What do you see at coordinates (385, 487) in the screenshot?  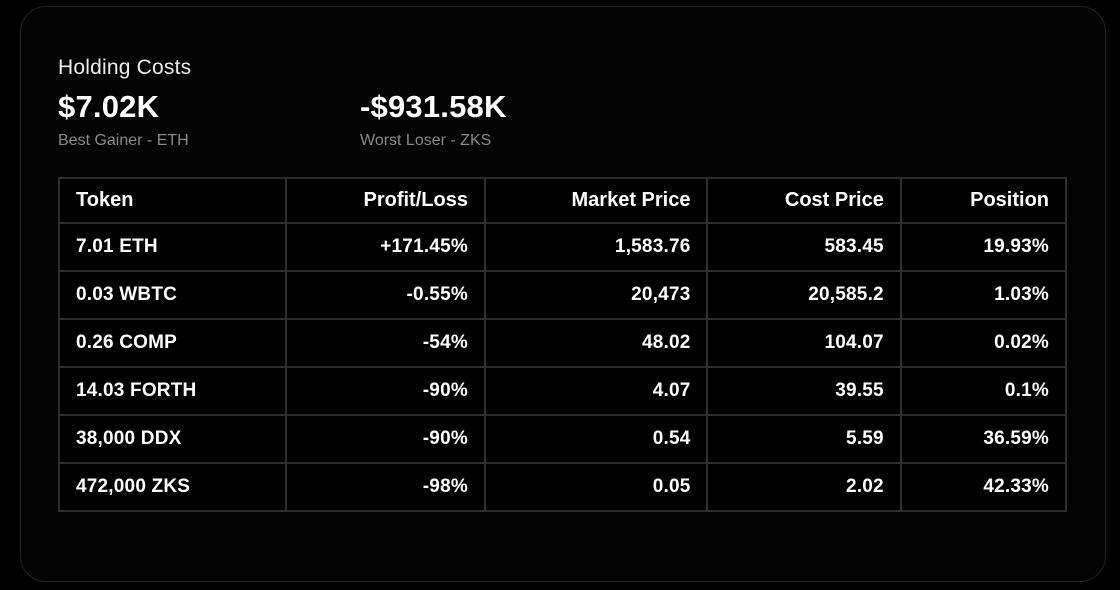 I see `cell-profit-loss: -98%` at bounding box center [385, 487].